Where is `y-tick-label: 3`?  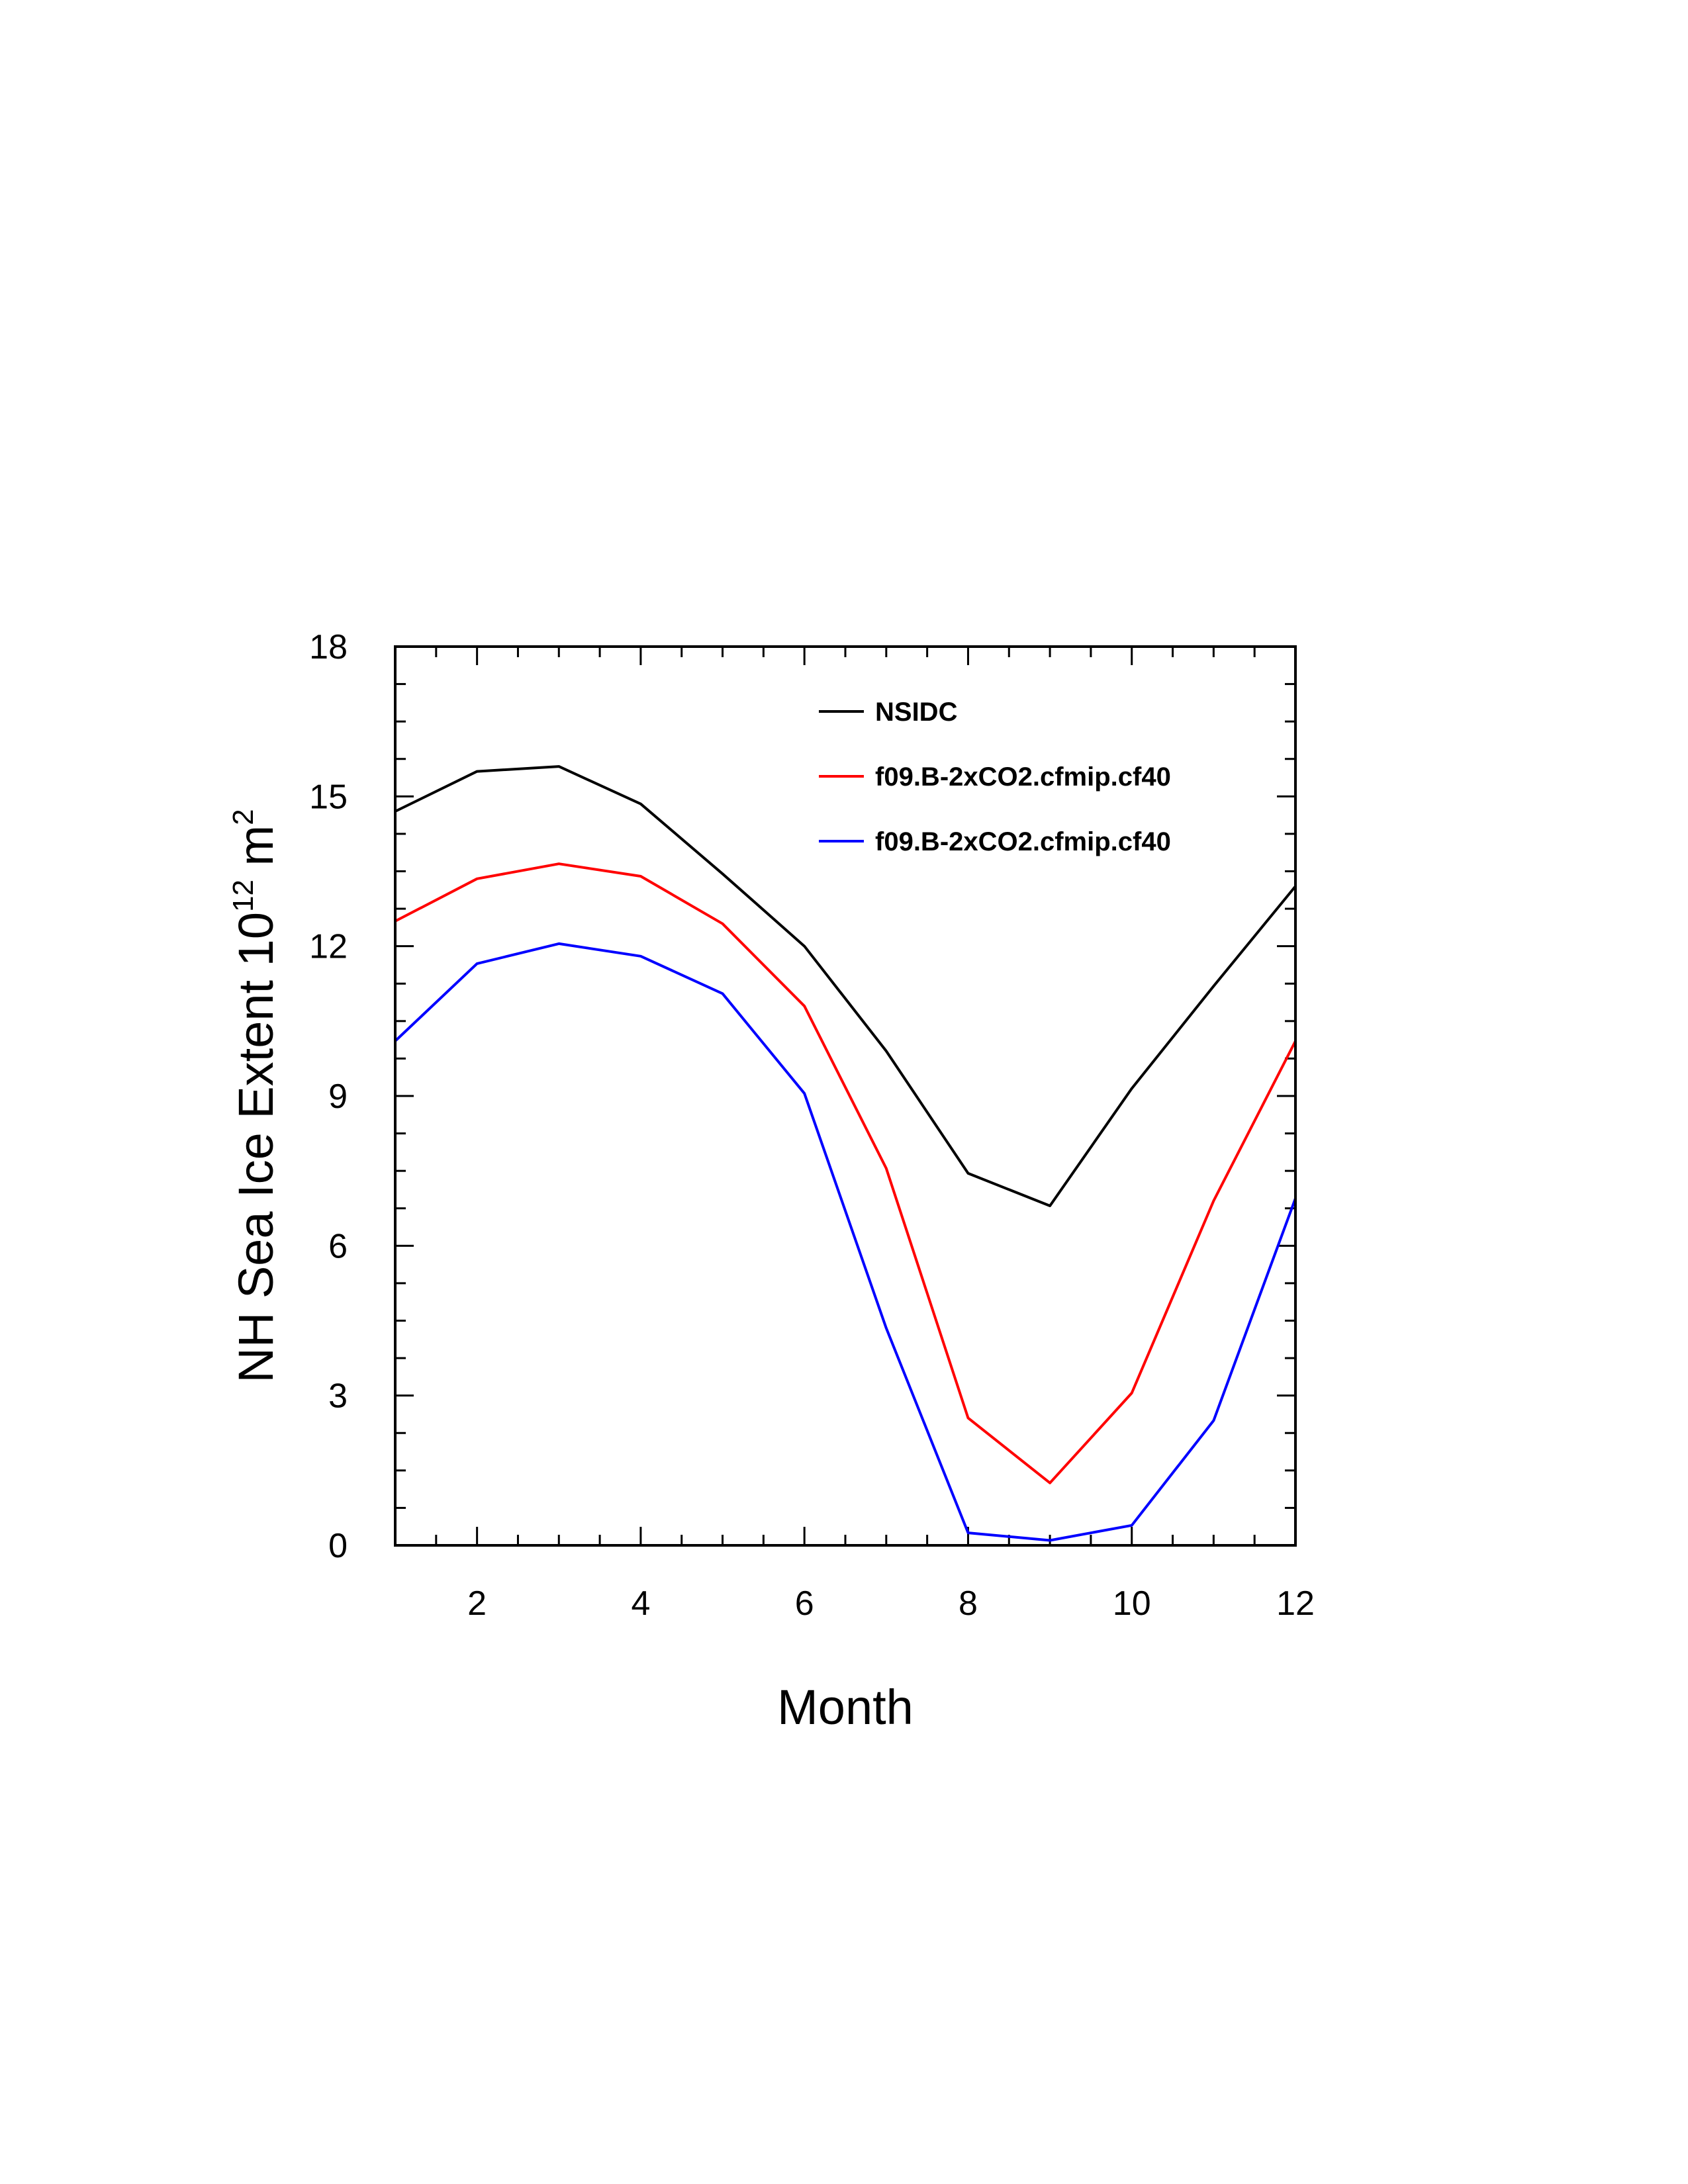 y-tick-label: 3 is located at coordinates (338, 1396).